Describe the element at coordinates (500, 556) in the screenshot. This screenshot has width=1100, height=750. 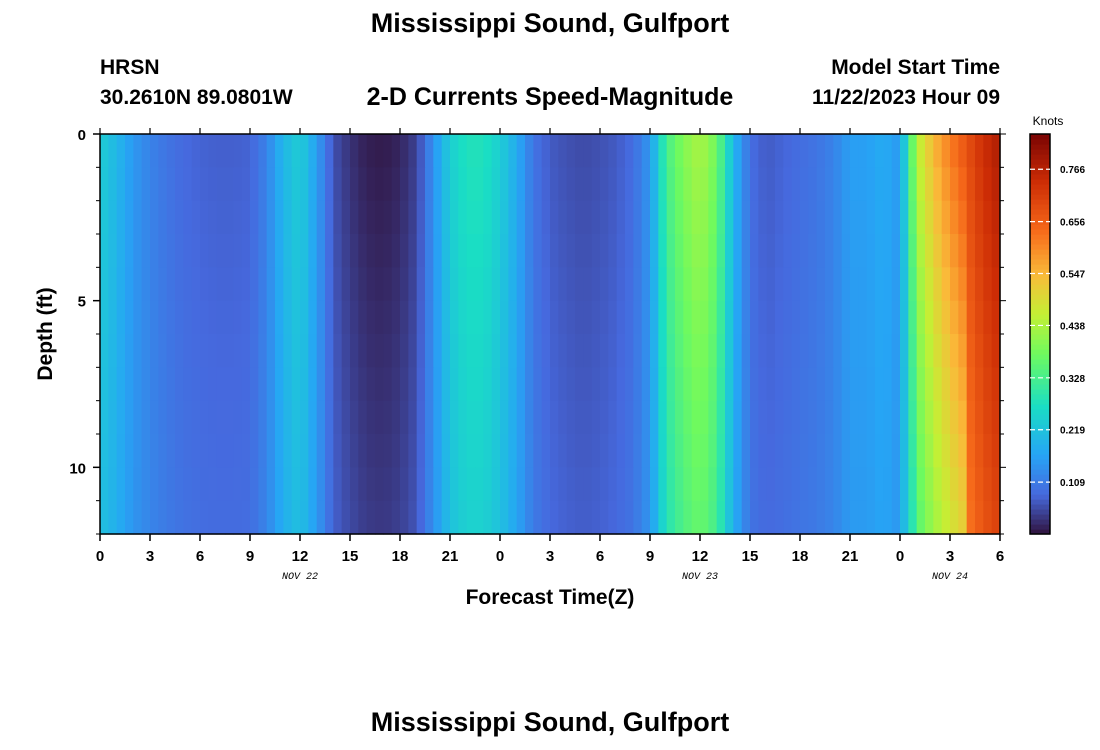
I see `x-tick-label: 0` at that location.